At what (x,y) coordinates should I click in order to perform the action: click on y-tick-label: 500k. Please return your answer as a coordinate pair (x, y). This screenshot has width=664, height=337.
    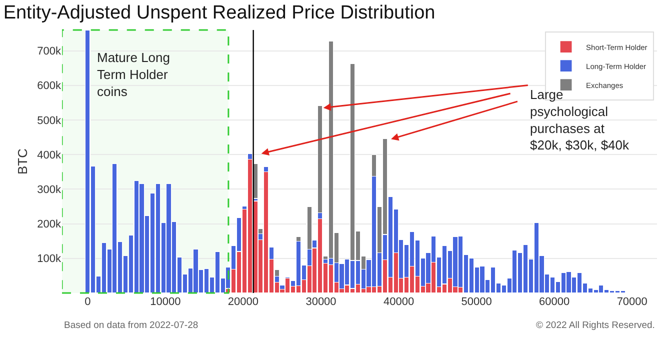
    Looking at the image, I should click on (49, 120).